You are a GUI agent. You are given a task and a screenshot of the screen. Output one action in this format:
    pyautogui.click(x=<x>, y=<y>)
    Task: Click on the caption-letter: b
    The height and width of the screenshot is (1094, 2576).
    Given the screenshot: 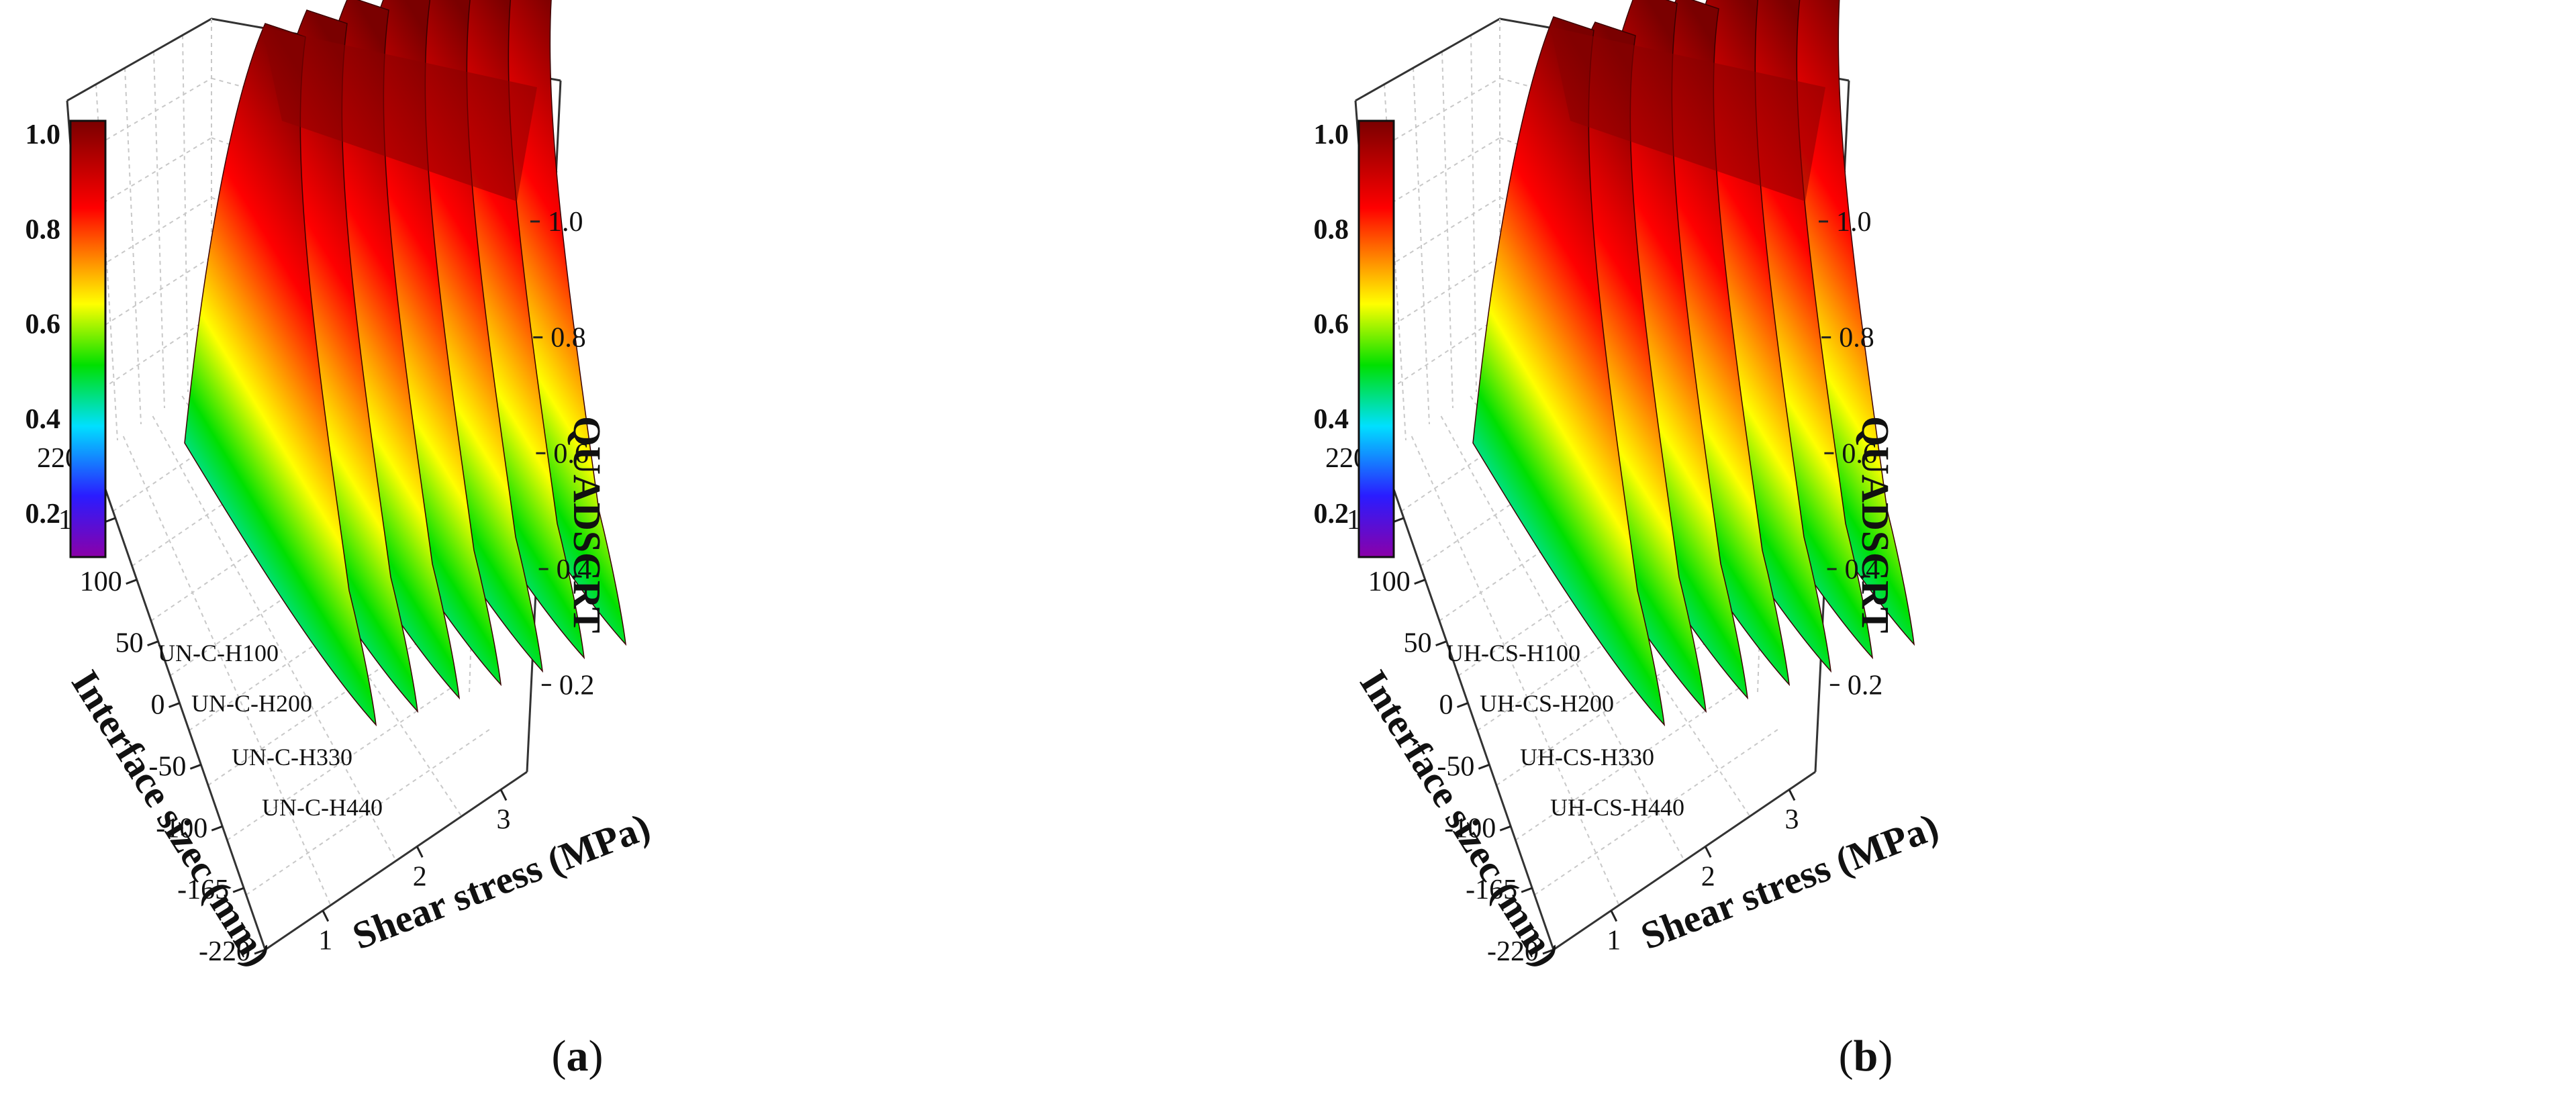 What is the action you would take?
    pyautogui.click(x=1866, y=1056)
    